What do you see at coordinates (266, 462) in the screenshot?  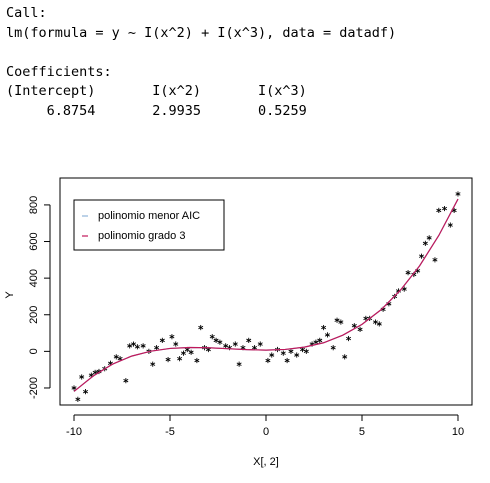 I see `x-axis-title: X[, 2]` at bounding box center [266, 462].